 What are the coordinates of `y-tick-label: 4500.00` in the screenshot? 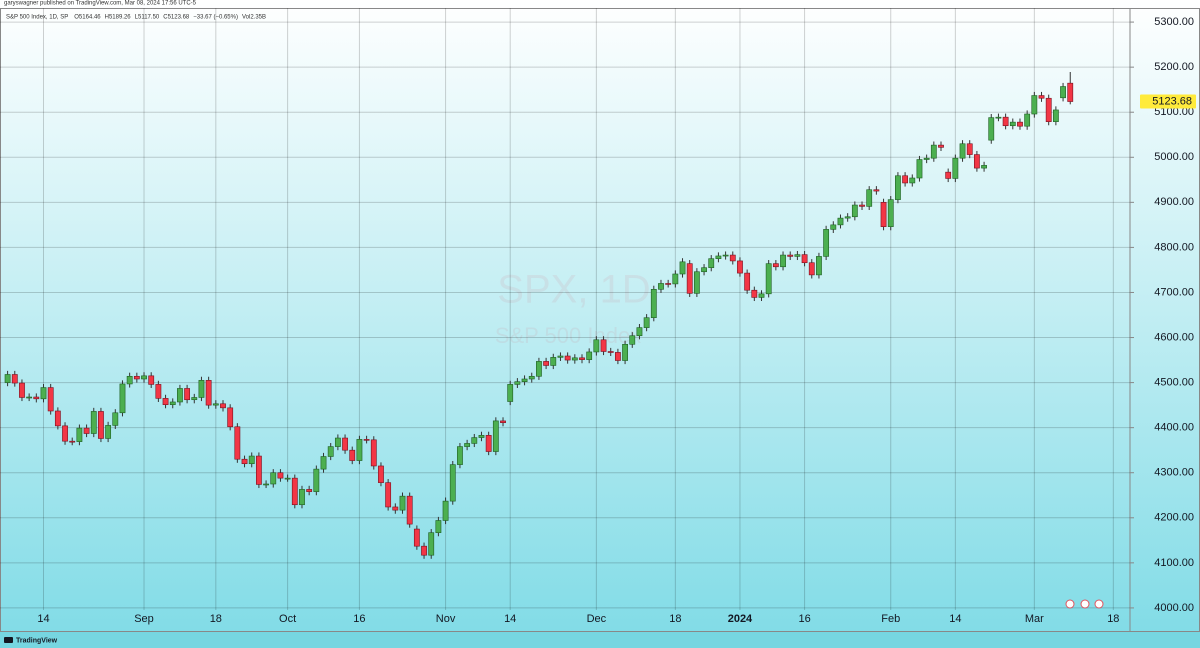 It's located at (1174, 383).